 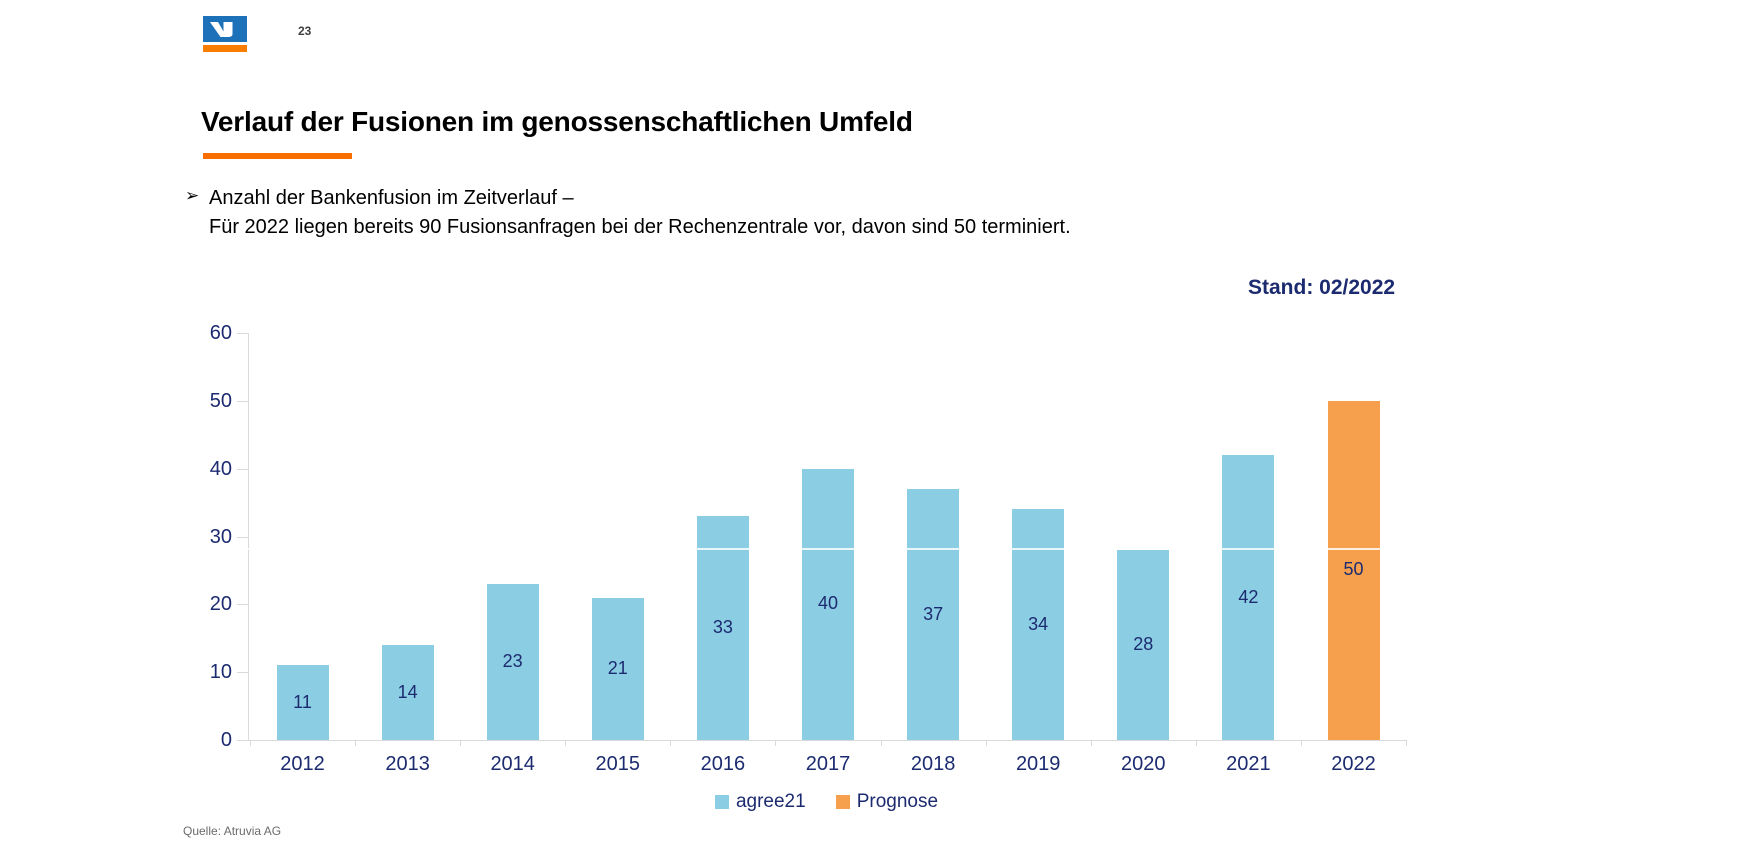 I want to click on bar-2021, so click(x=1248, y=597).